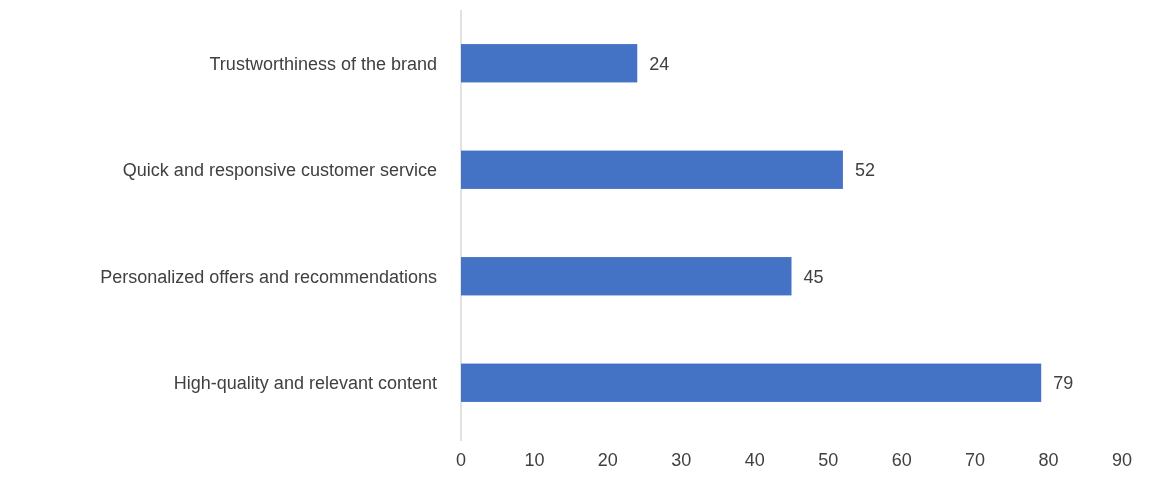  What do you see at coordinates (1122, 460) in the screenshot?
I see `x-tick-label: 90` at bounding box center [1122, 460].